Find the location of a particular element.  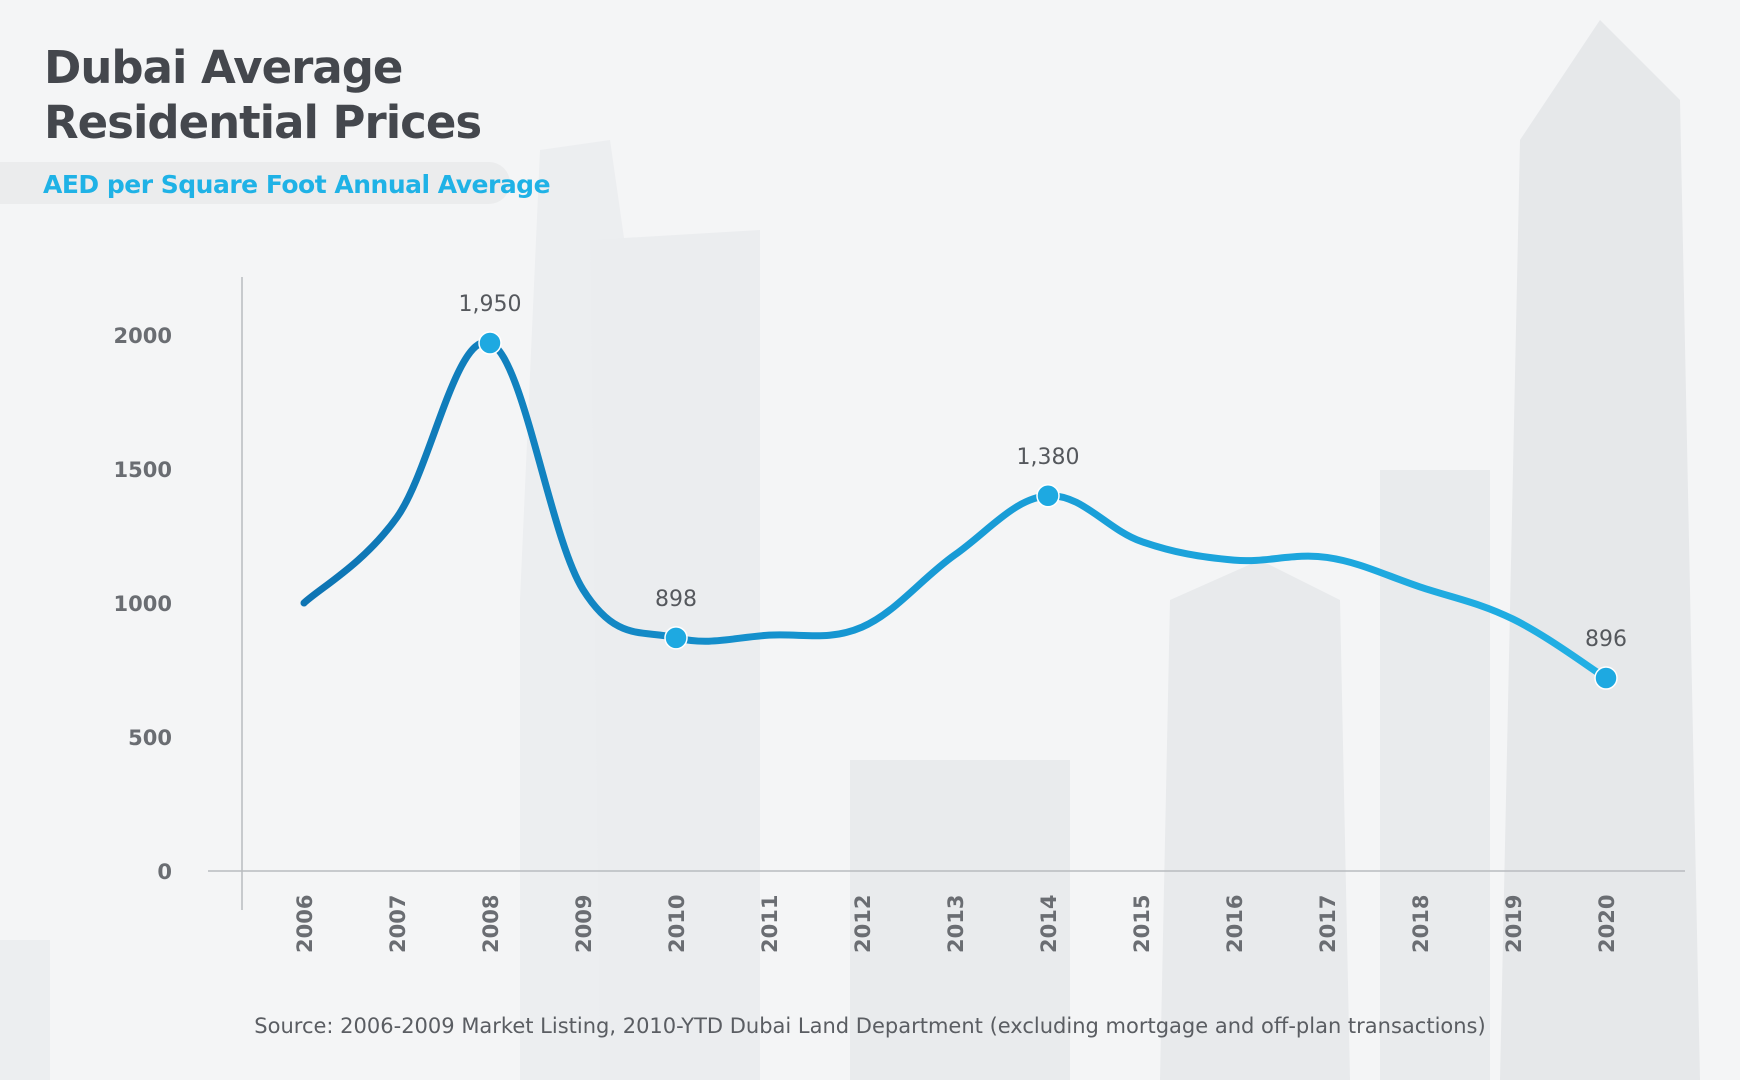

x-tick-label: 2007 is located at coordinates (398, 924).